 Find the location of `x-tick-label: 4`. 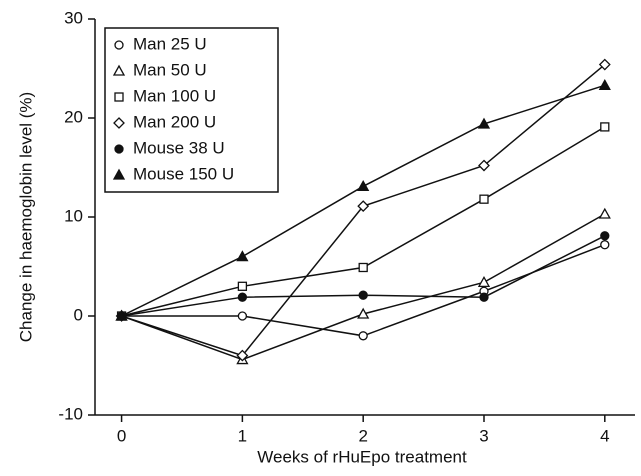

x-tick-label: 4 is located at coordinates (604, 435).